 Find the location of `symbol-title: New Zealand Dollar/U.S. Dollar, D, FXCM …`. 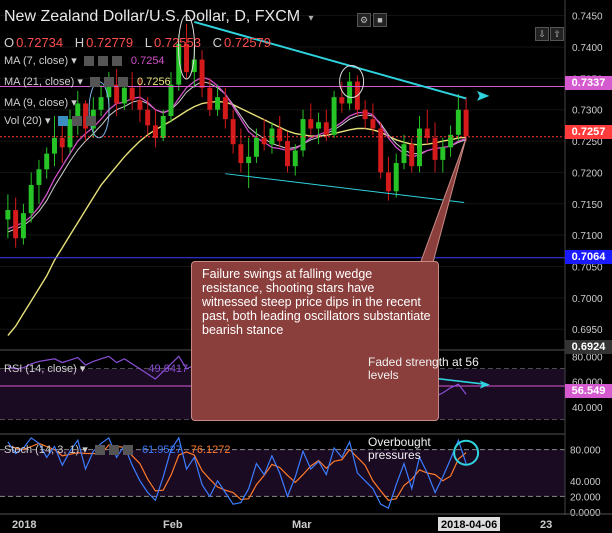

symbol-title: New Zealand Dollar/U.S. Dollar, D, FXCM … is located at coordinates (159, 17).